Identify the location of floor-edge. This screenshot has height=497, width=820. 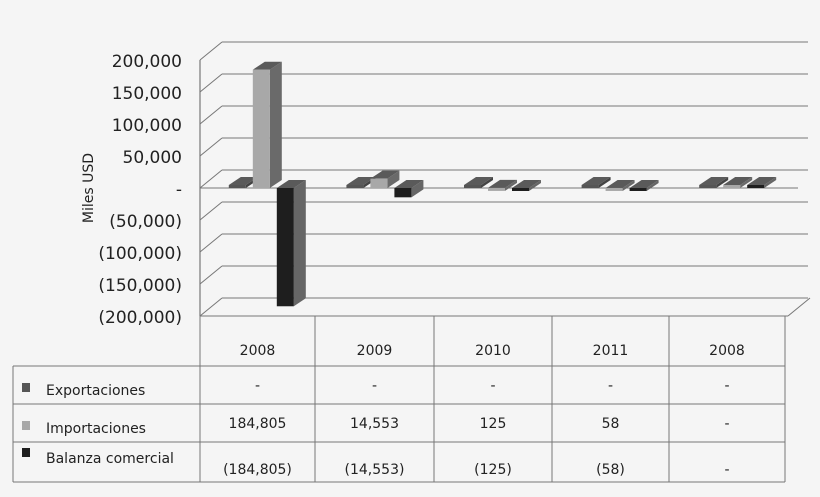
(799, 307).